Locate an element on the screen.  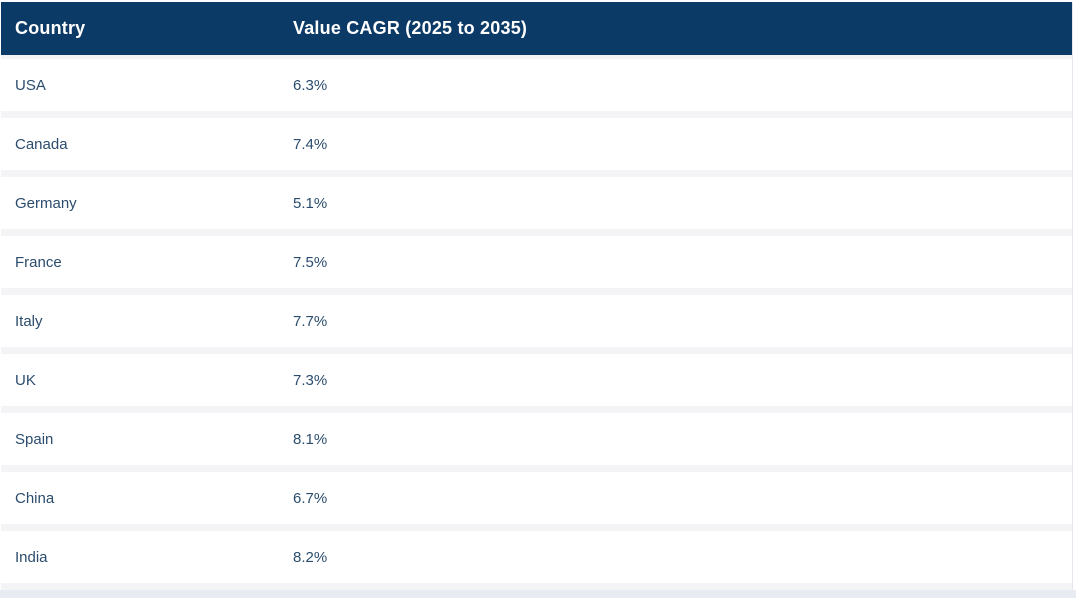
table-header-row: Country Value CAGR (2025 to 2035) is located at coordinates (536, 28).